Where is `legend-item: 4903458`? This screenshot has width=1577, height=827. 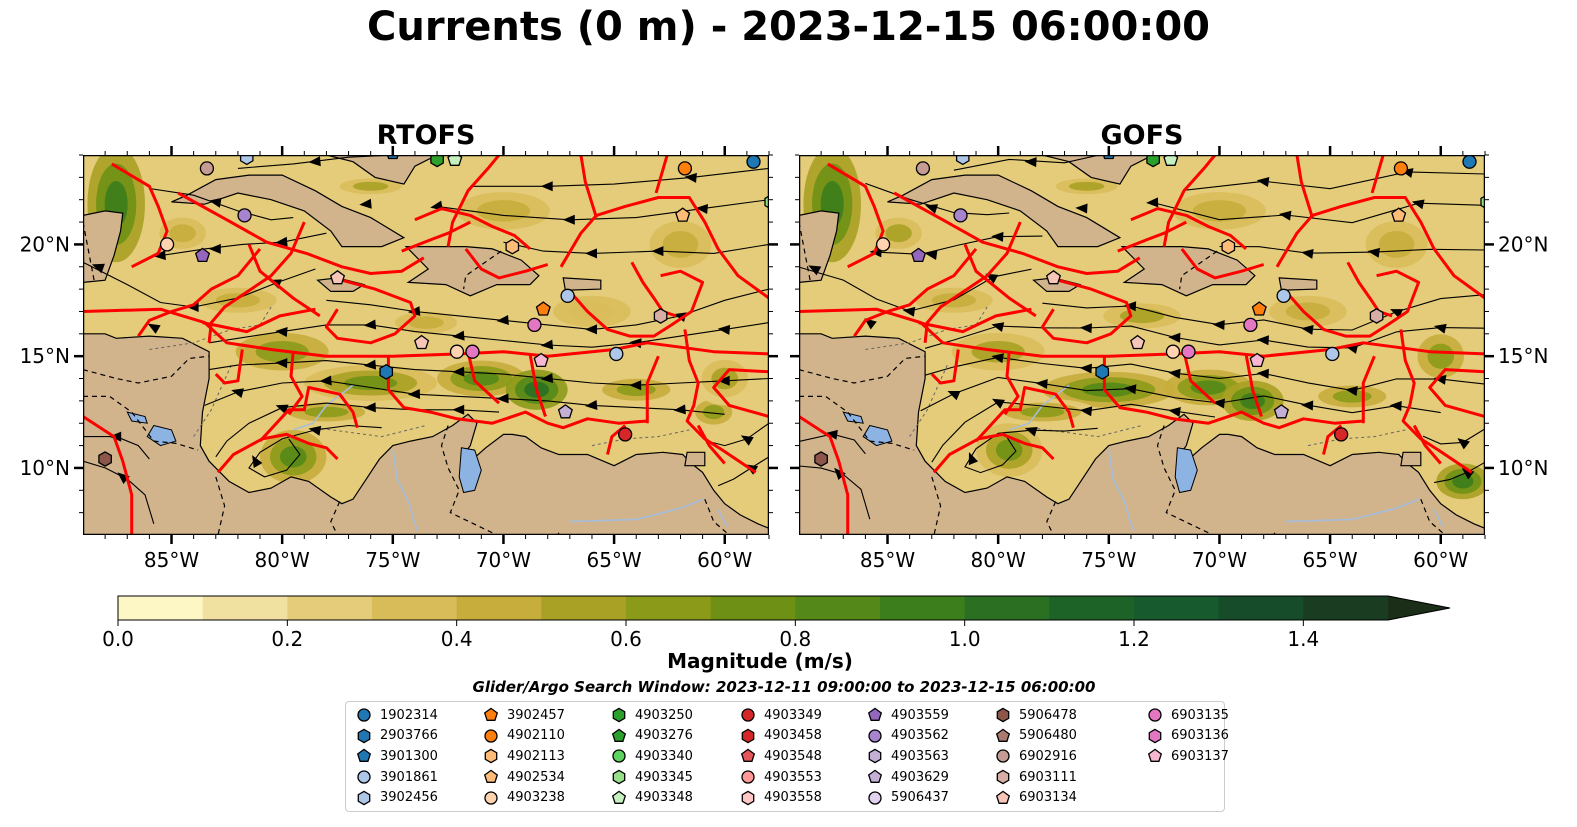
legend-item: 4903458 is located at coordinates (781, 736).